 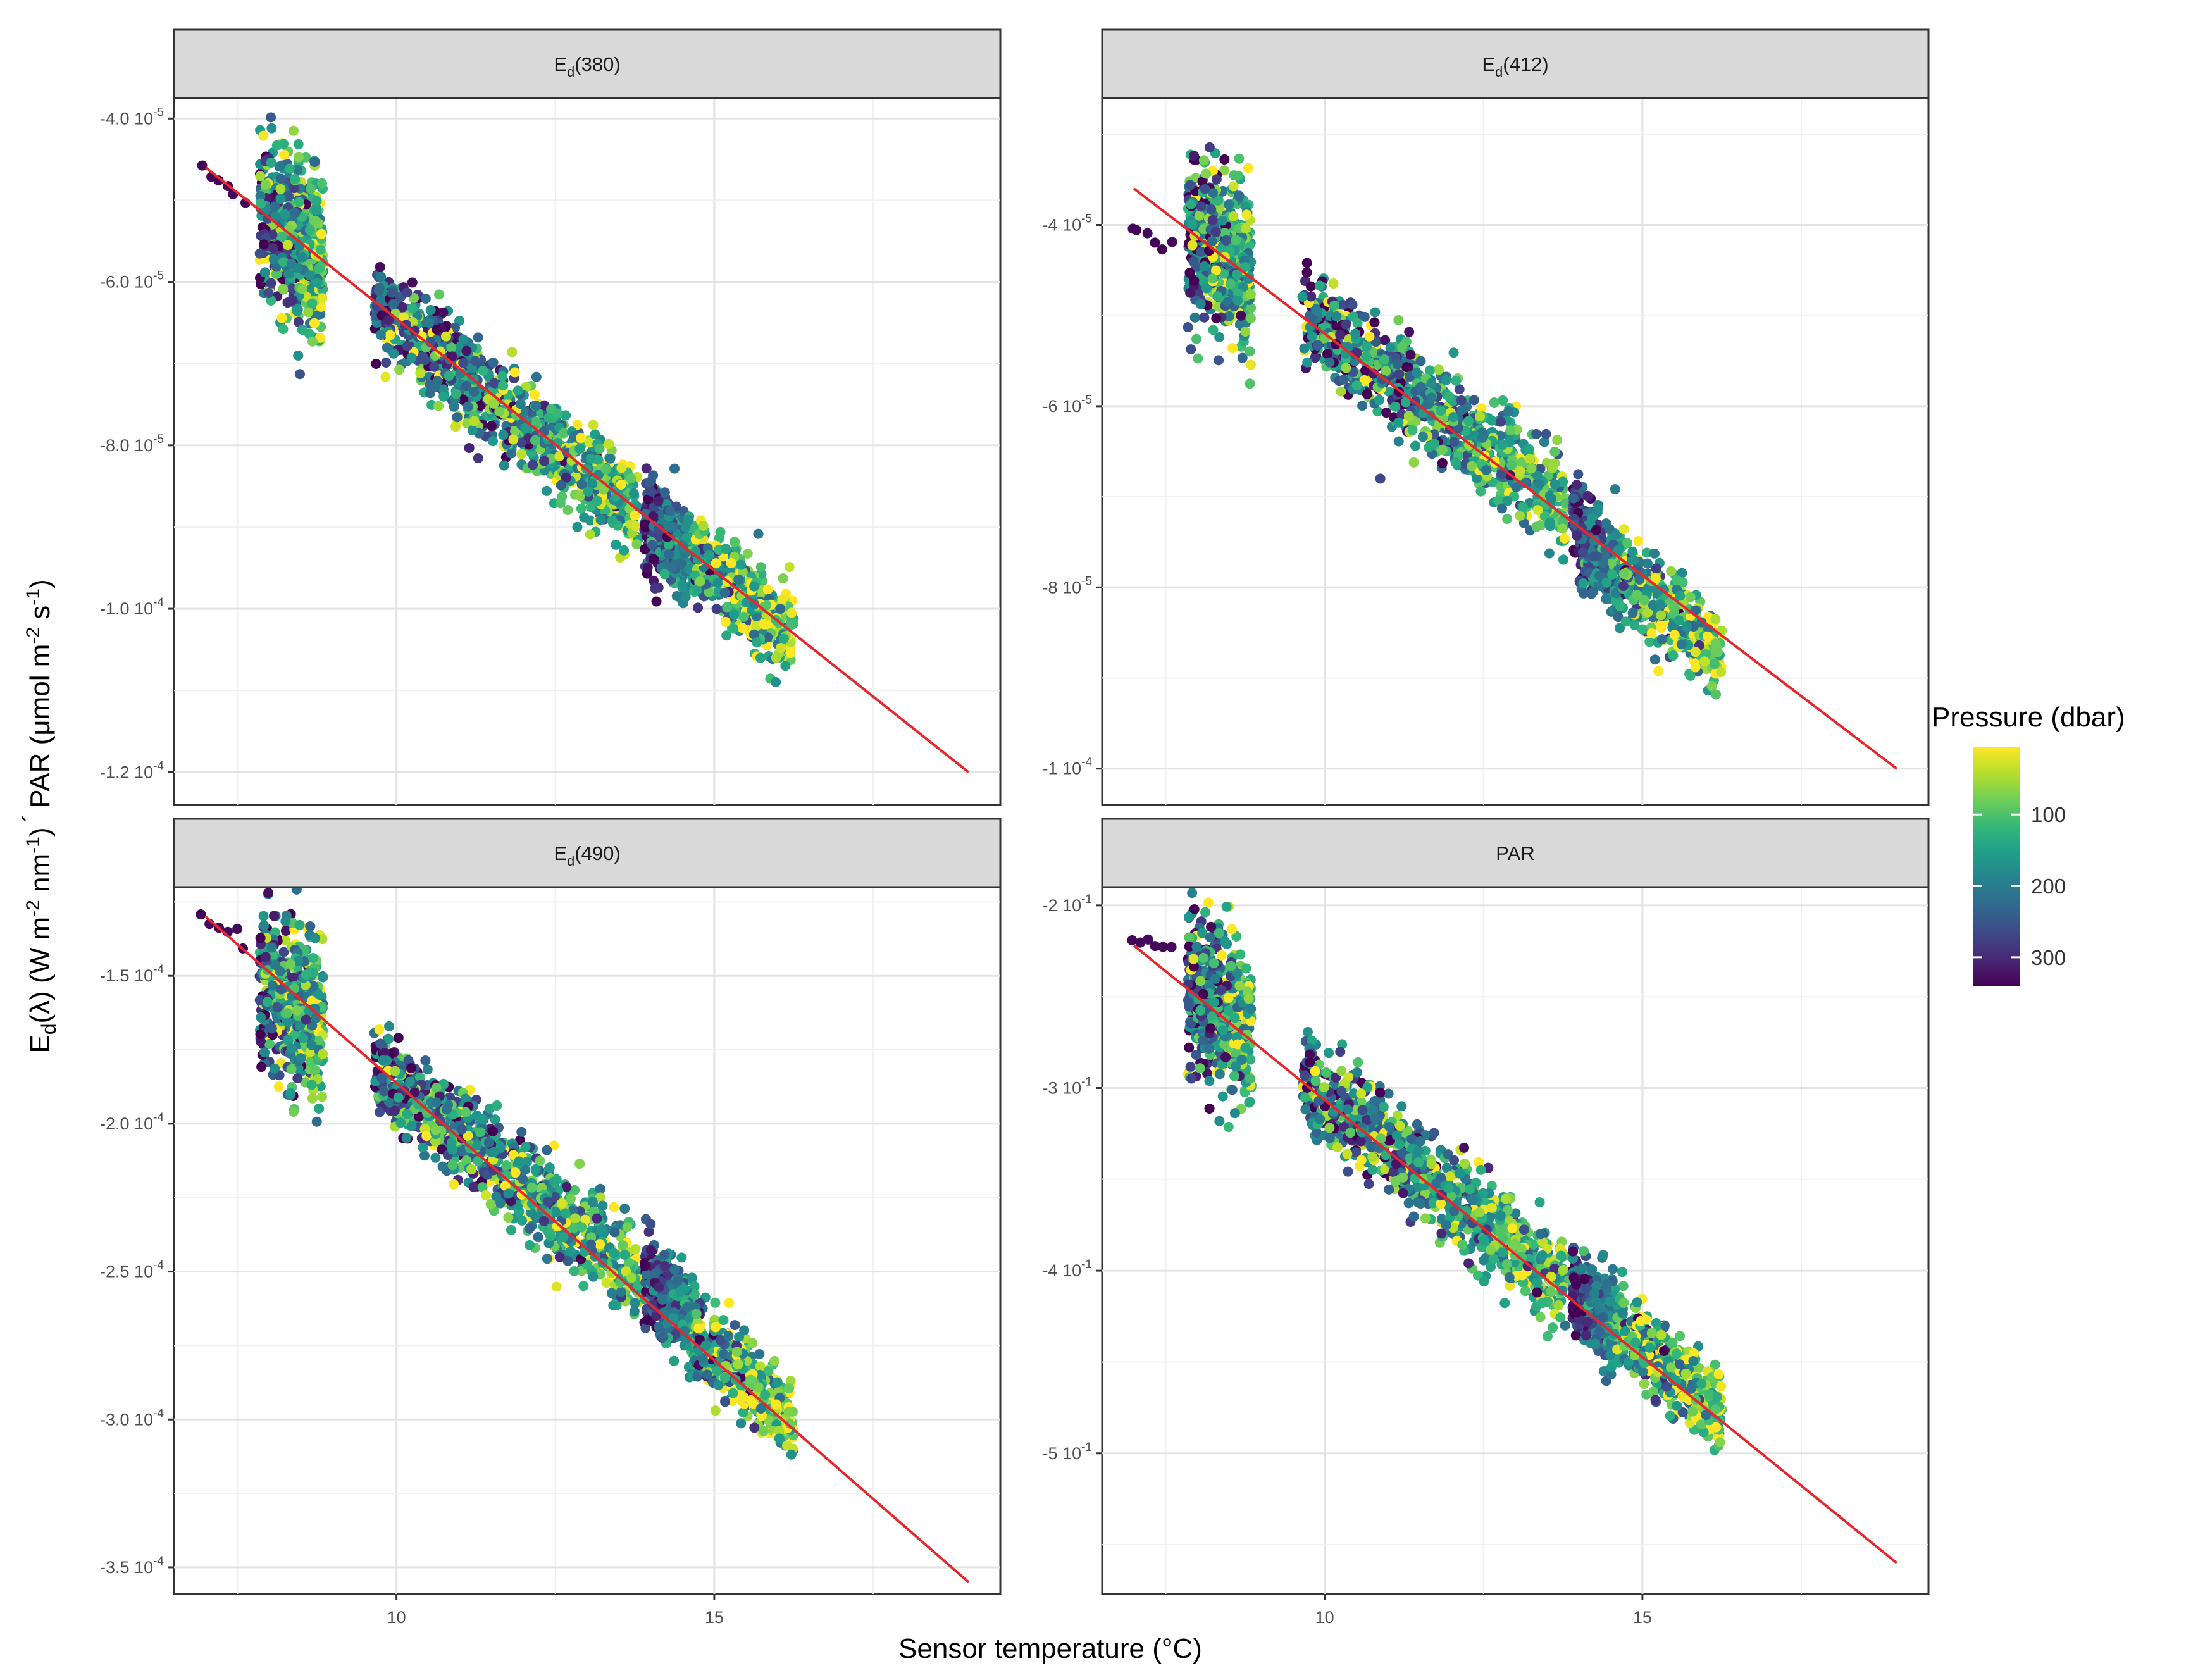 I want to click on y-tick-label: -4 10-5, so click(x=1067, y=223).